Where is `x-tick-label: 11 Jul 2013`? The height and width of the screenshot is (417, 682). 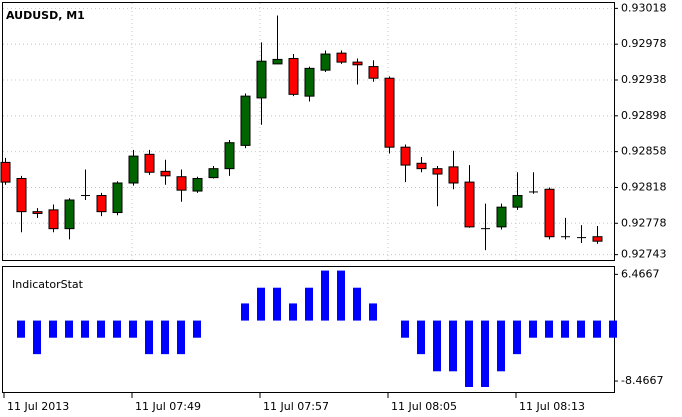 x-tick-label: 11 Jul 2013 is located at coordinates (38, 406).